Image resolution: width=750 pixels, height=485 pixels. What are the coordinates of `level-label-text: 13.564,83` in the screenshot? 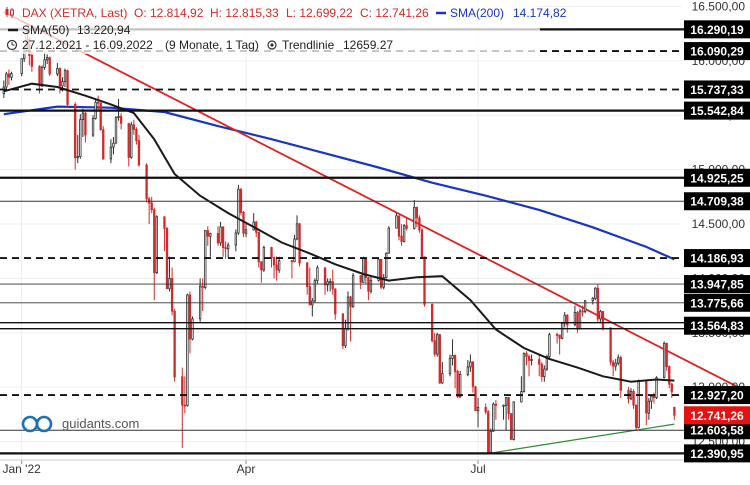 It's located at (717, 326).